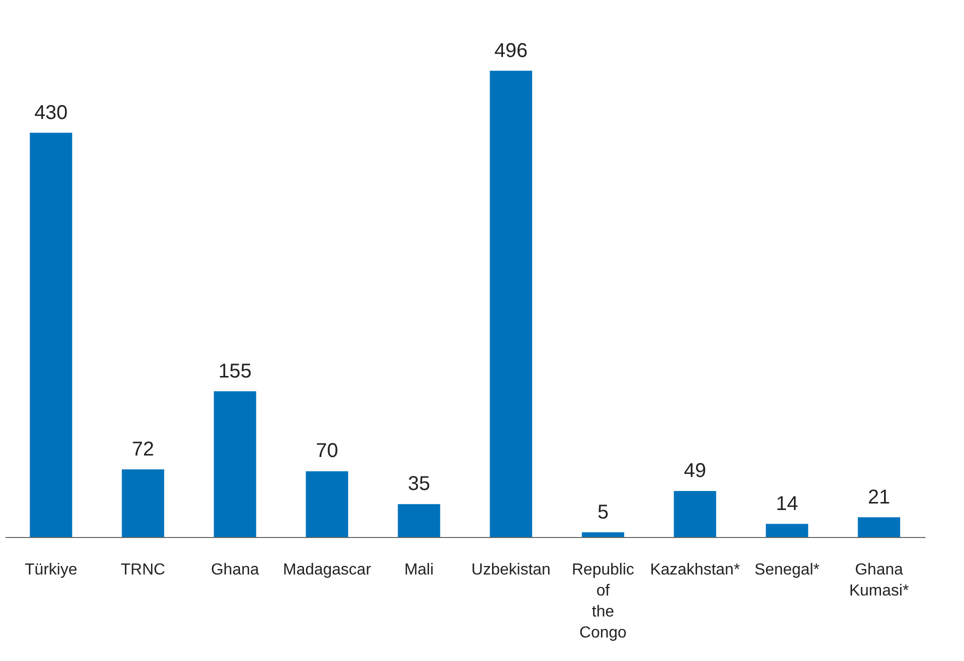 This screenshot has height=661, width=964. I want to click on data-label: 155, so click(235, 371).